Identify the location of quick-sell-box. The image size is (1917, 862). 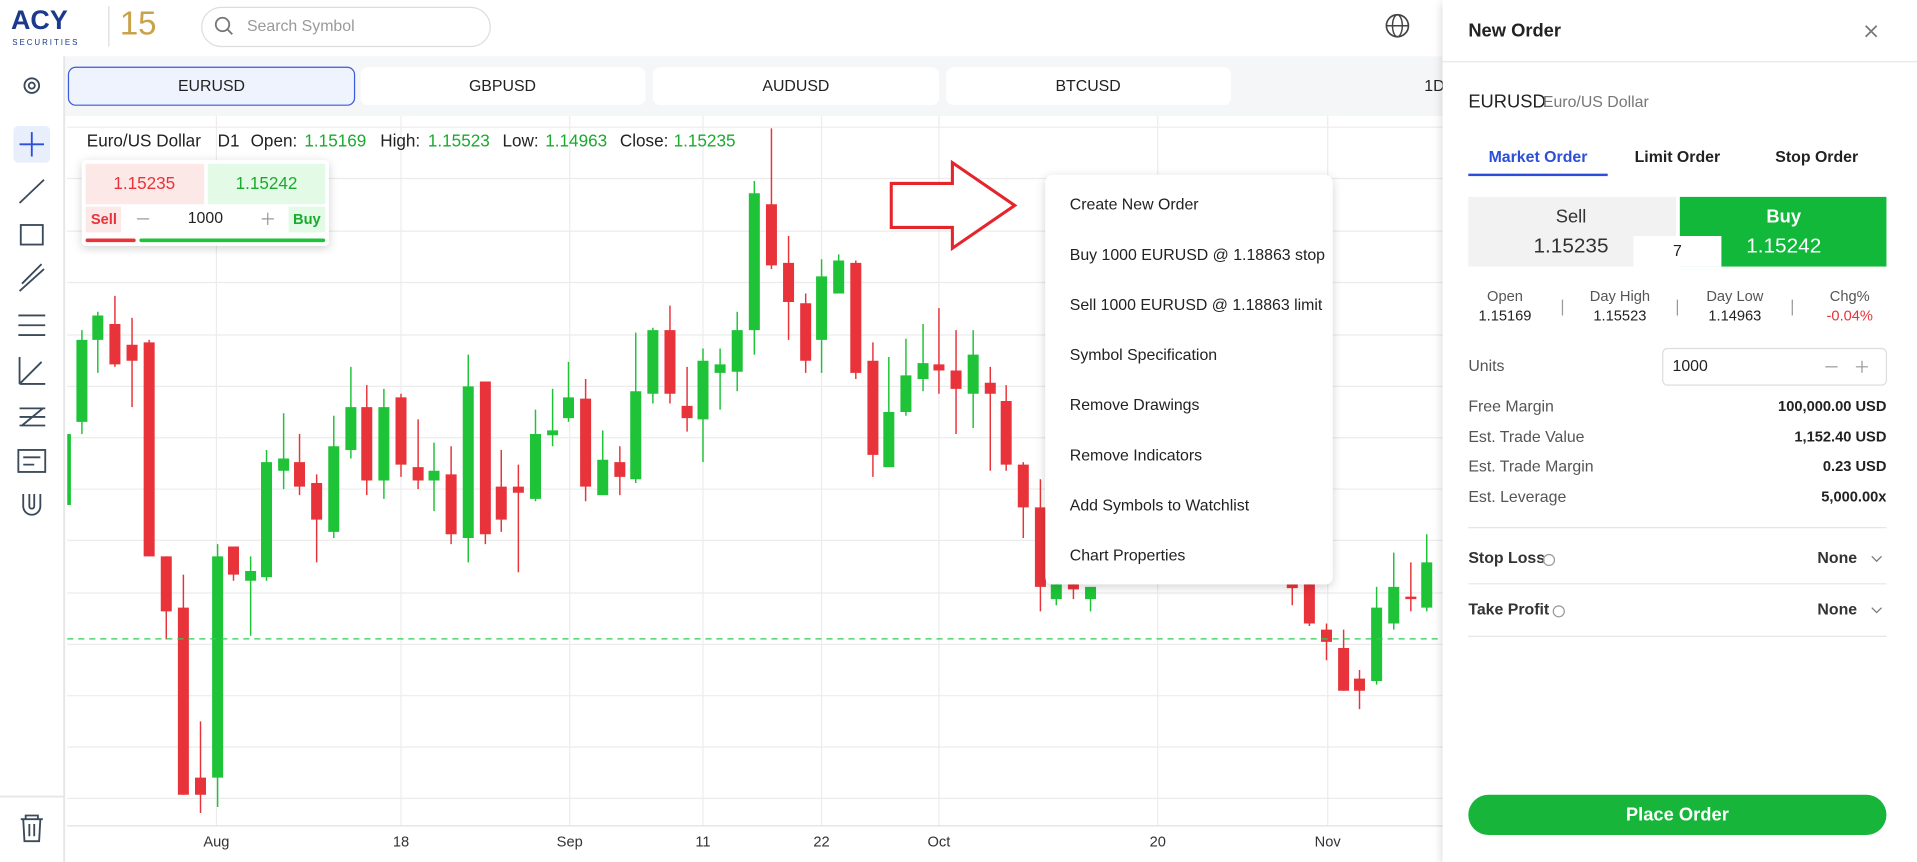
(145, 184).